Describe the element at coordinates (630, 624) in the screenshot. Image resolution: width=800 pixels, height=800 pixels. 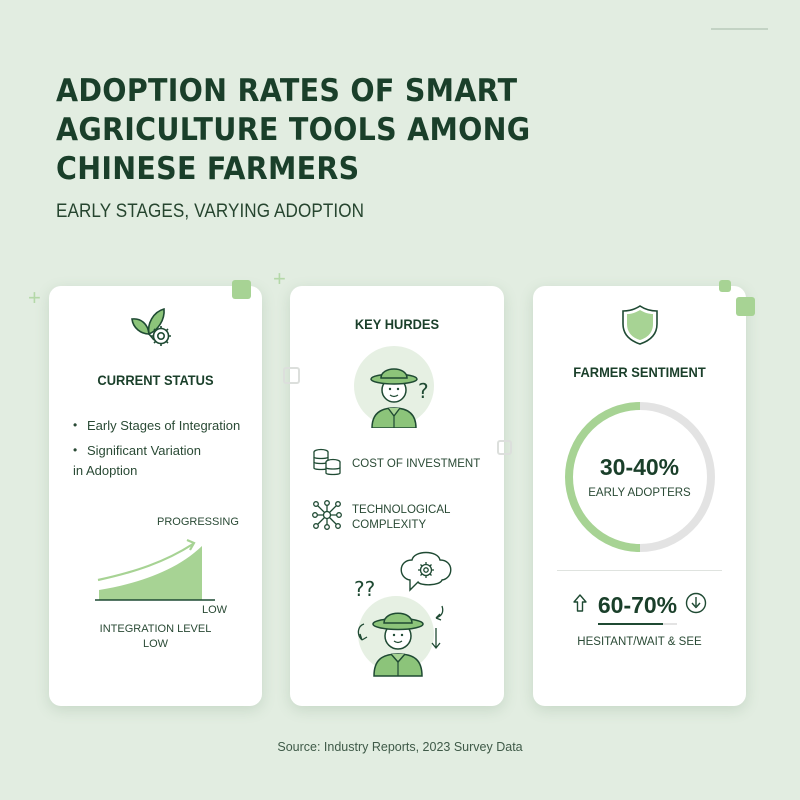
I see `hesitant-bar-fill` at that location.